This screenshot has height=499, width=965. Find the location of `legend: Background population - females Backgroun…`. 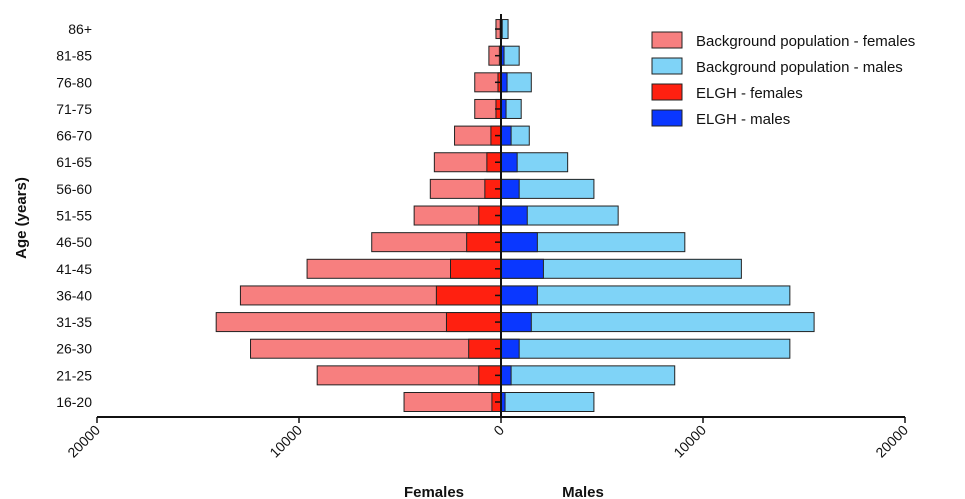

legend: Background population - females Backgroun… is located at coordinates (783, 79).